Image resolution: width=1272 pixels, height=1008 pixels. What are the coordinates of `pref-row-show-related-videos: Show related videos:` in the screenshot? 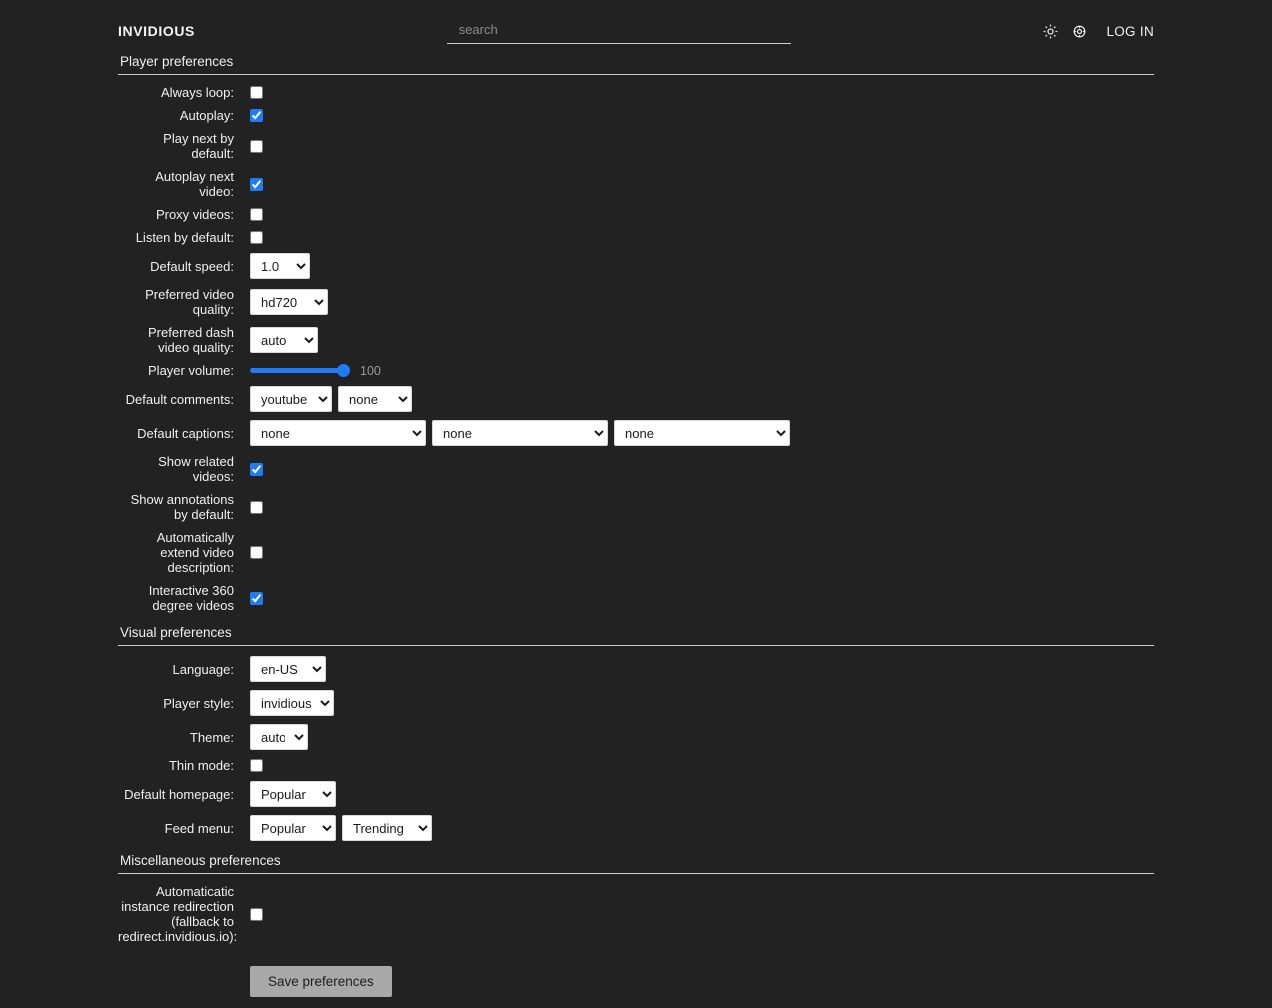 It's located at (636, 469).